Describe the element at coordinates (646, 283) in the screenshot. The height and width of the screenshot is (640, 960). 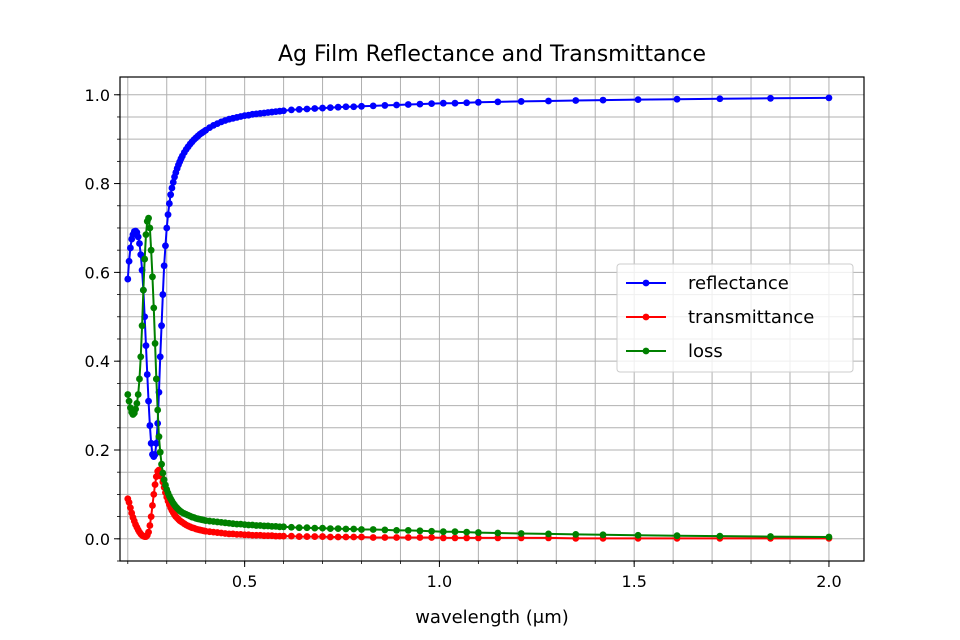
I see `legend-marker-reflectance` at that location.